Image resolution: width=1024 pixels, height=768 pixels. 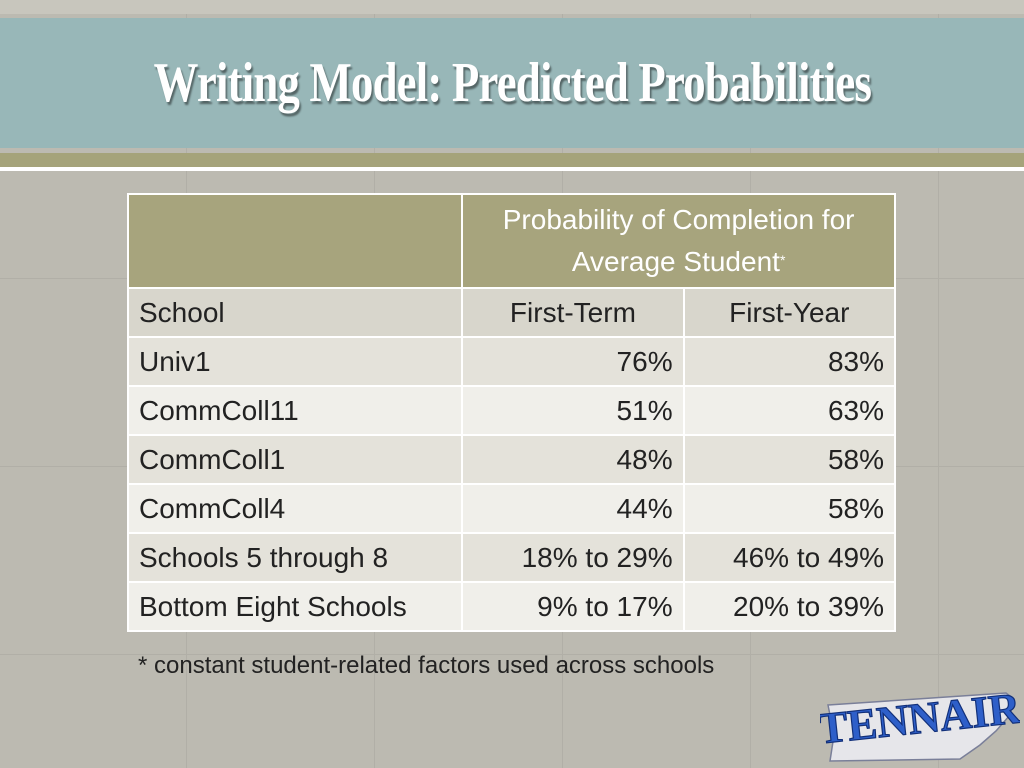 What do you see at coordinates (512, 7) in the screenshot?
I see `top-stripe` at bounding box center [512, 7].